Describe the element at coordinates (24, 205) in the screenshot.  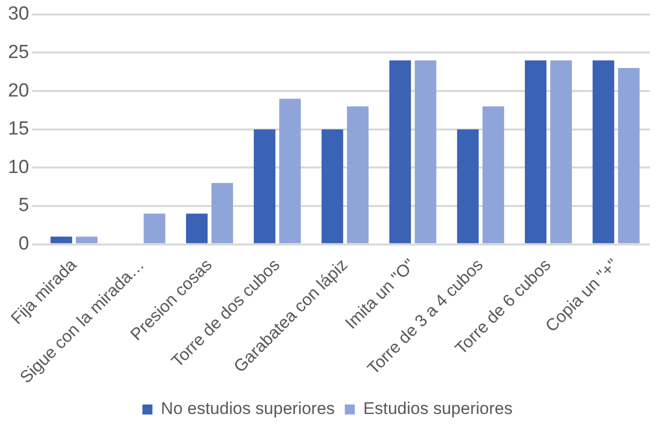
I see `y-tick-label: 5` at that location.